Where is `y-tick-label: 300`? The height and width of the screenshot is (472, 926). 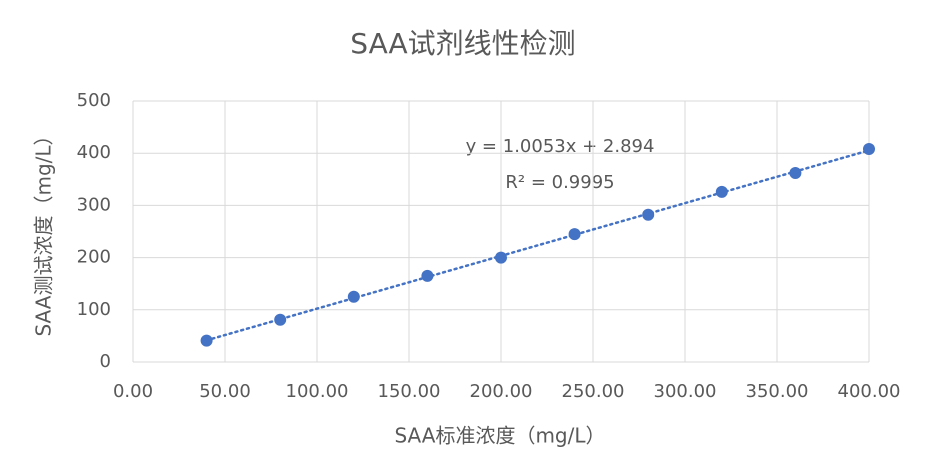 y-tick-label: 300 is located at coordinates (94, 204).